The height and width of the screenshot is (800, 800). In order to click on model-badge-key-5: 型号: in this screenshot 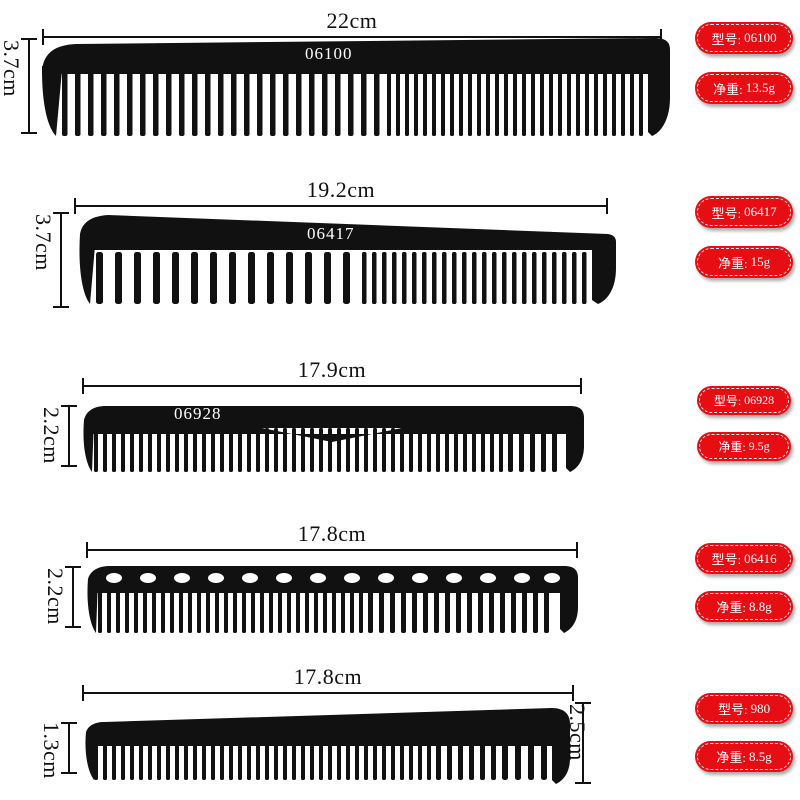, I will do `click(732, 709)`.